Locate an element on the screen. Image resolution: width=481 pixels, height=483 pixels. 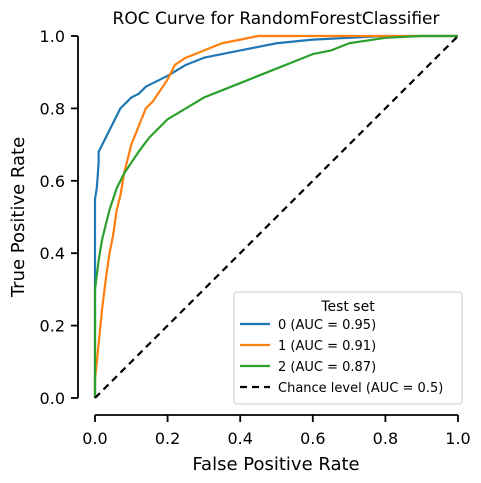
chart-title: ROC Curve for RandomForestClassifier is located at coordinates (276, 19).